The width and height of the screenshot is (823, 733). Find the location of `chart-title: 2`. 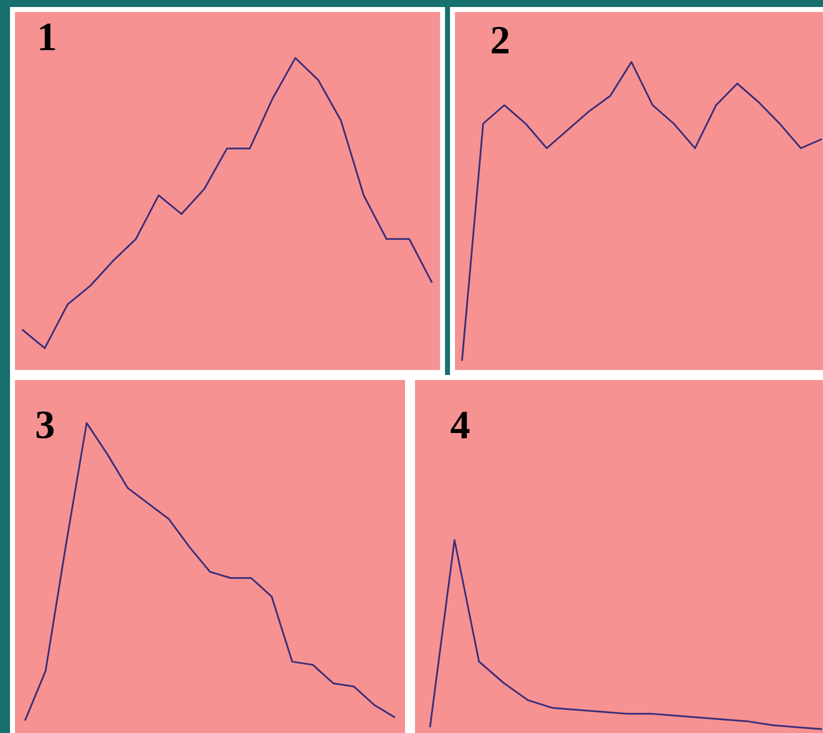

chart-title: 2 is located at coordinates (500, 40).